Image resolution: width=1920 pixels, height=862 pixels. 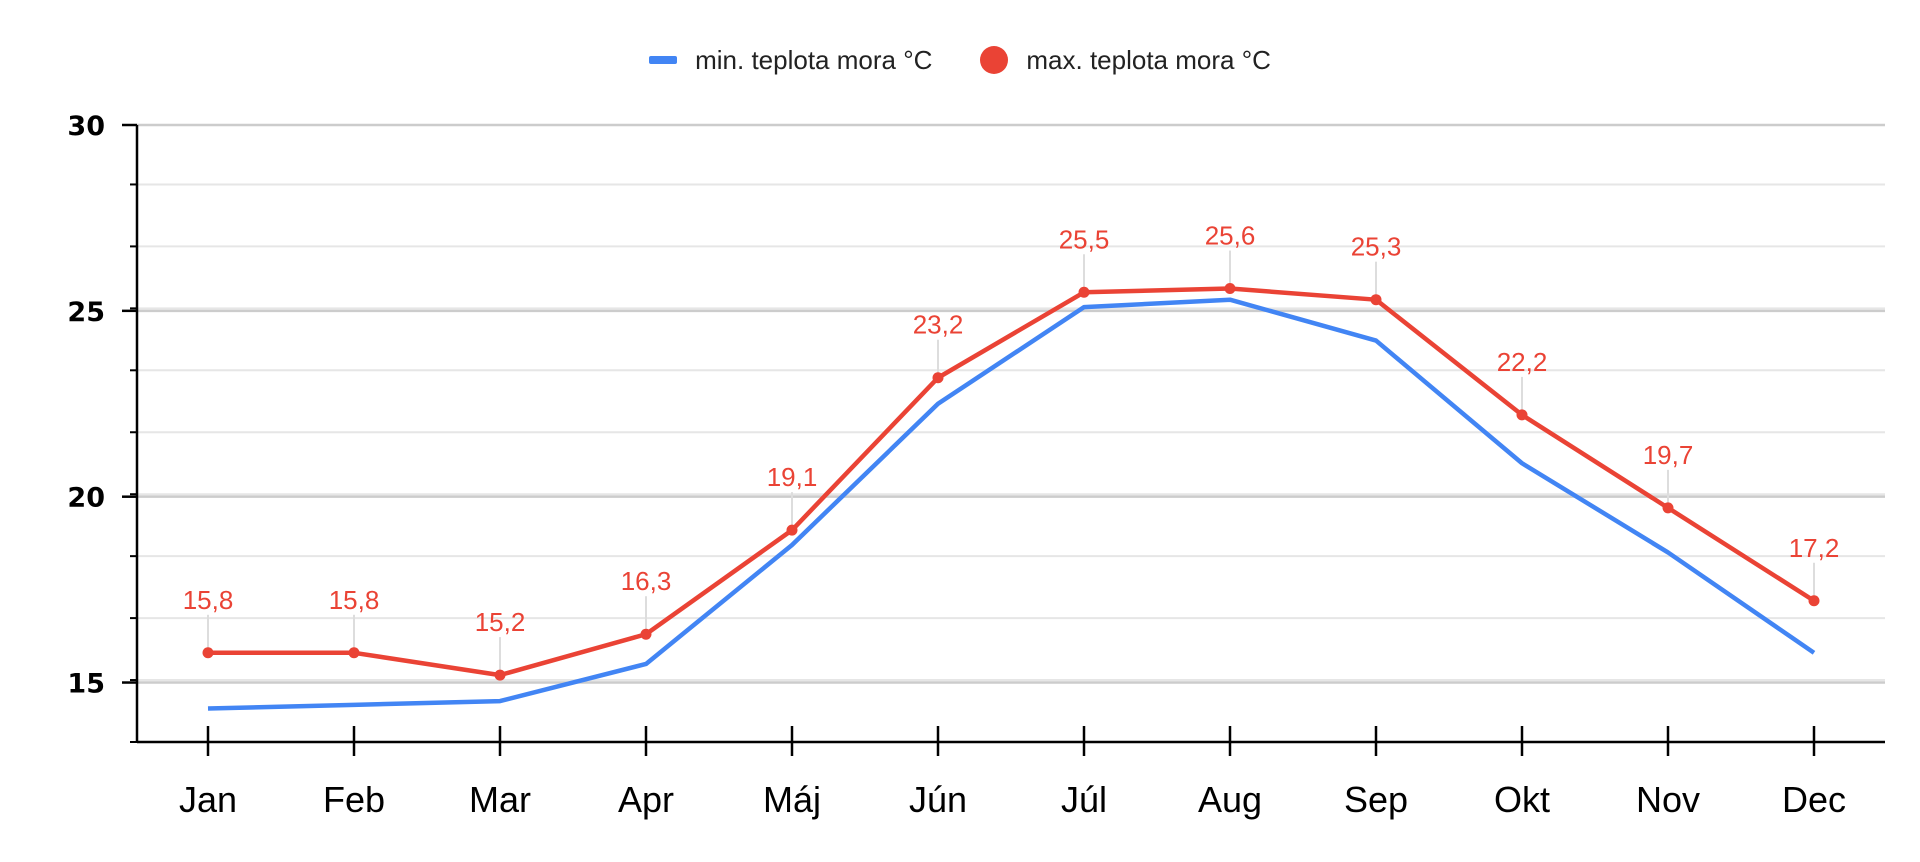 I want to click on legend-min-swatch, so click(x=663, y=60).